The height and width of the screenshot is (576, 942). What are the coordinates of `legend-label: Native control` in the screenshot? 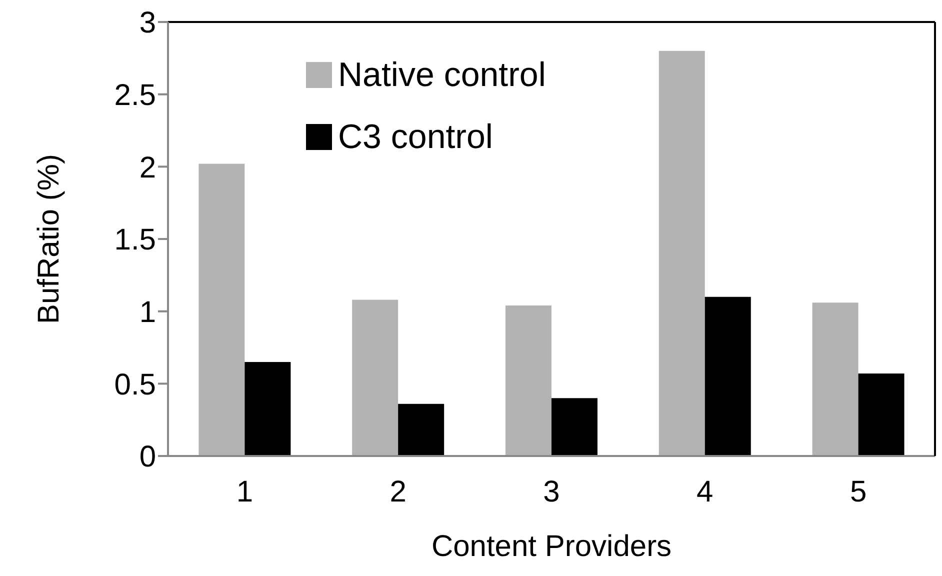 It's located at (442, 75).